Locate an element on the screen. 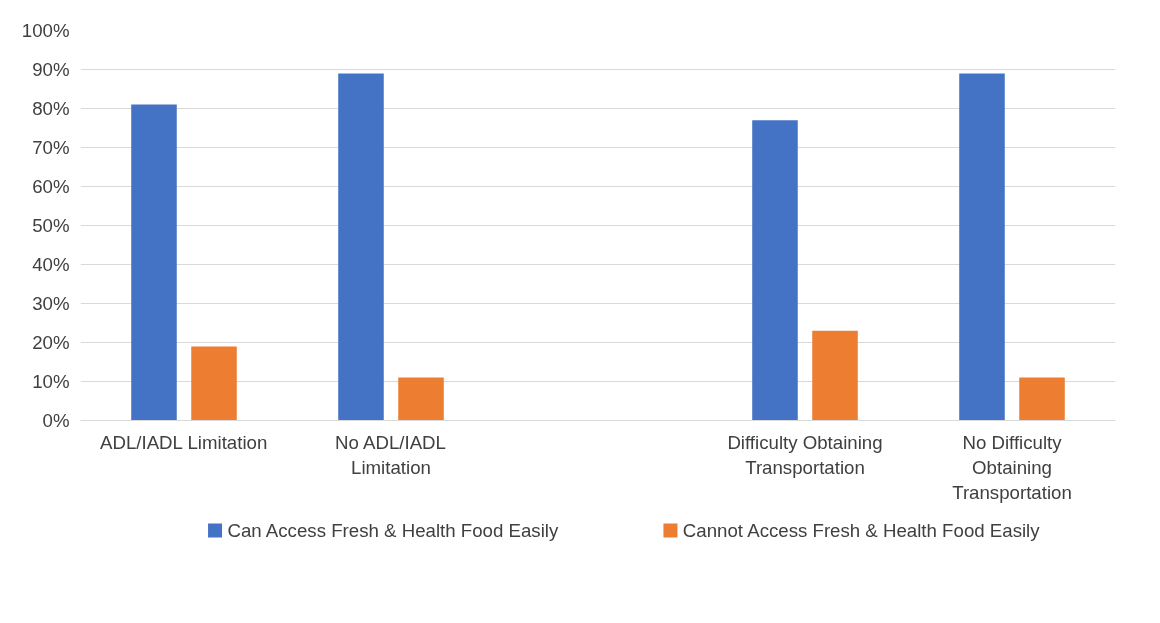 Image resolution: width=1160 pixels, height=623 pixels. y-tick-label: 90% is located at coordinates (51, 69).